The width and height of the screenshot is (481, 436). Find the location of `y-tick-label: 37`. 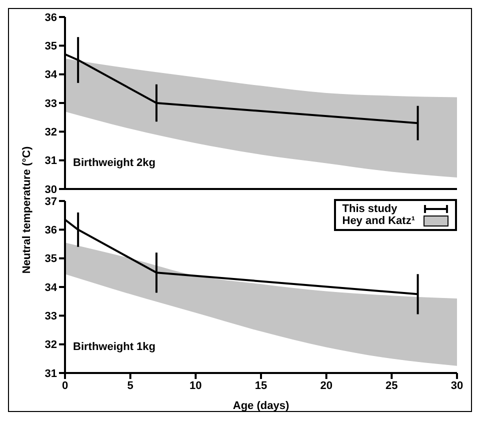

y-tick-label: 37 is located at coordinates (50, 202).